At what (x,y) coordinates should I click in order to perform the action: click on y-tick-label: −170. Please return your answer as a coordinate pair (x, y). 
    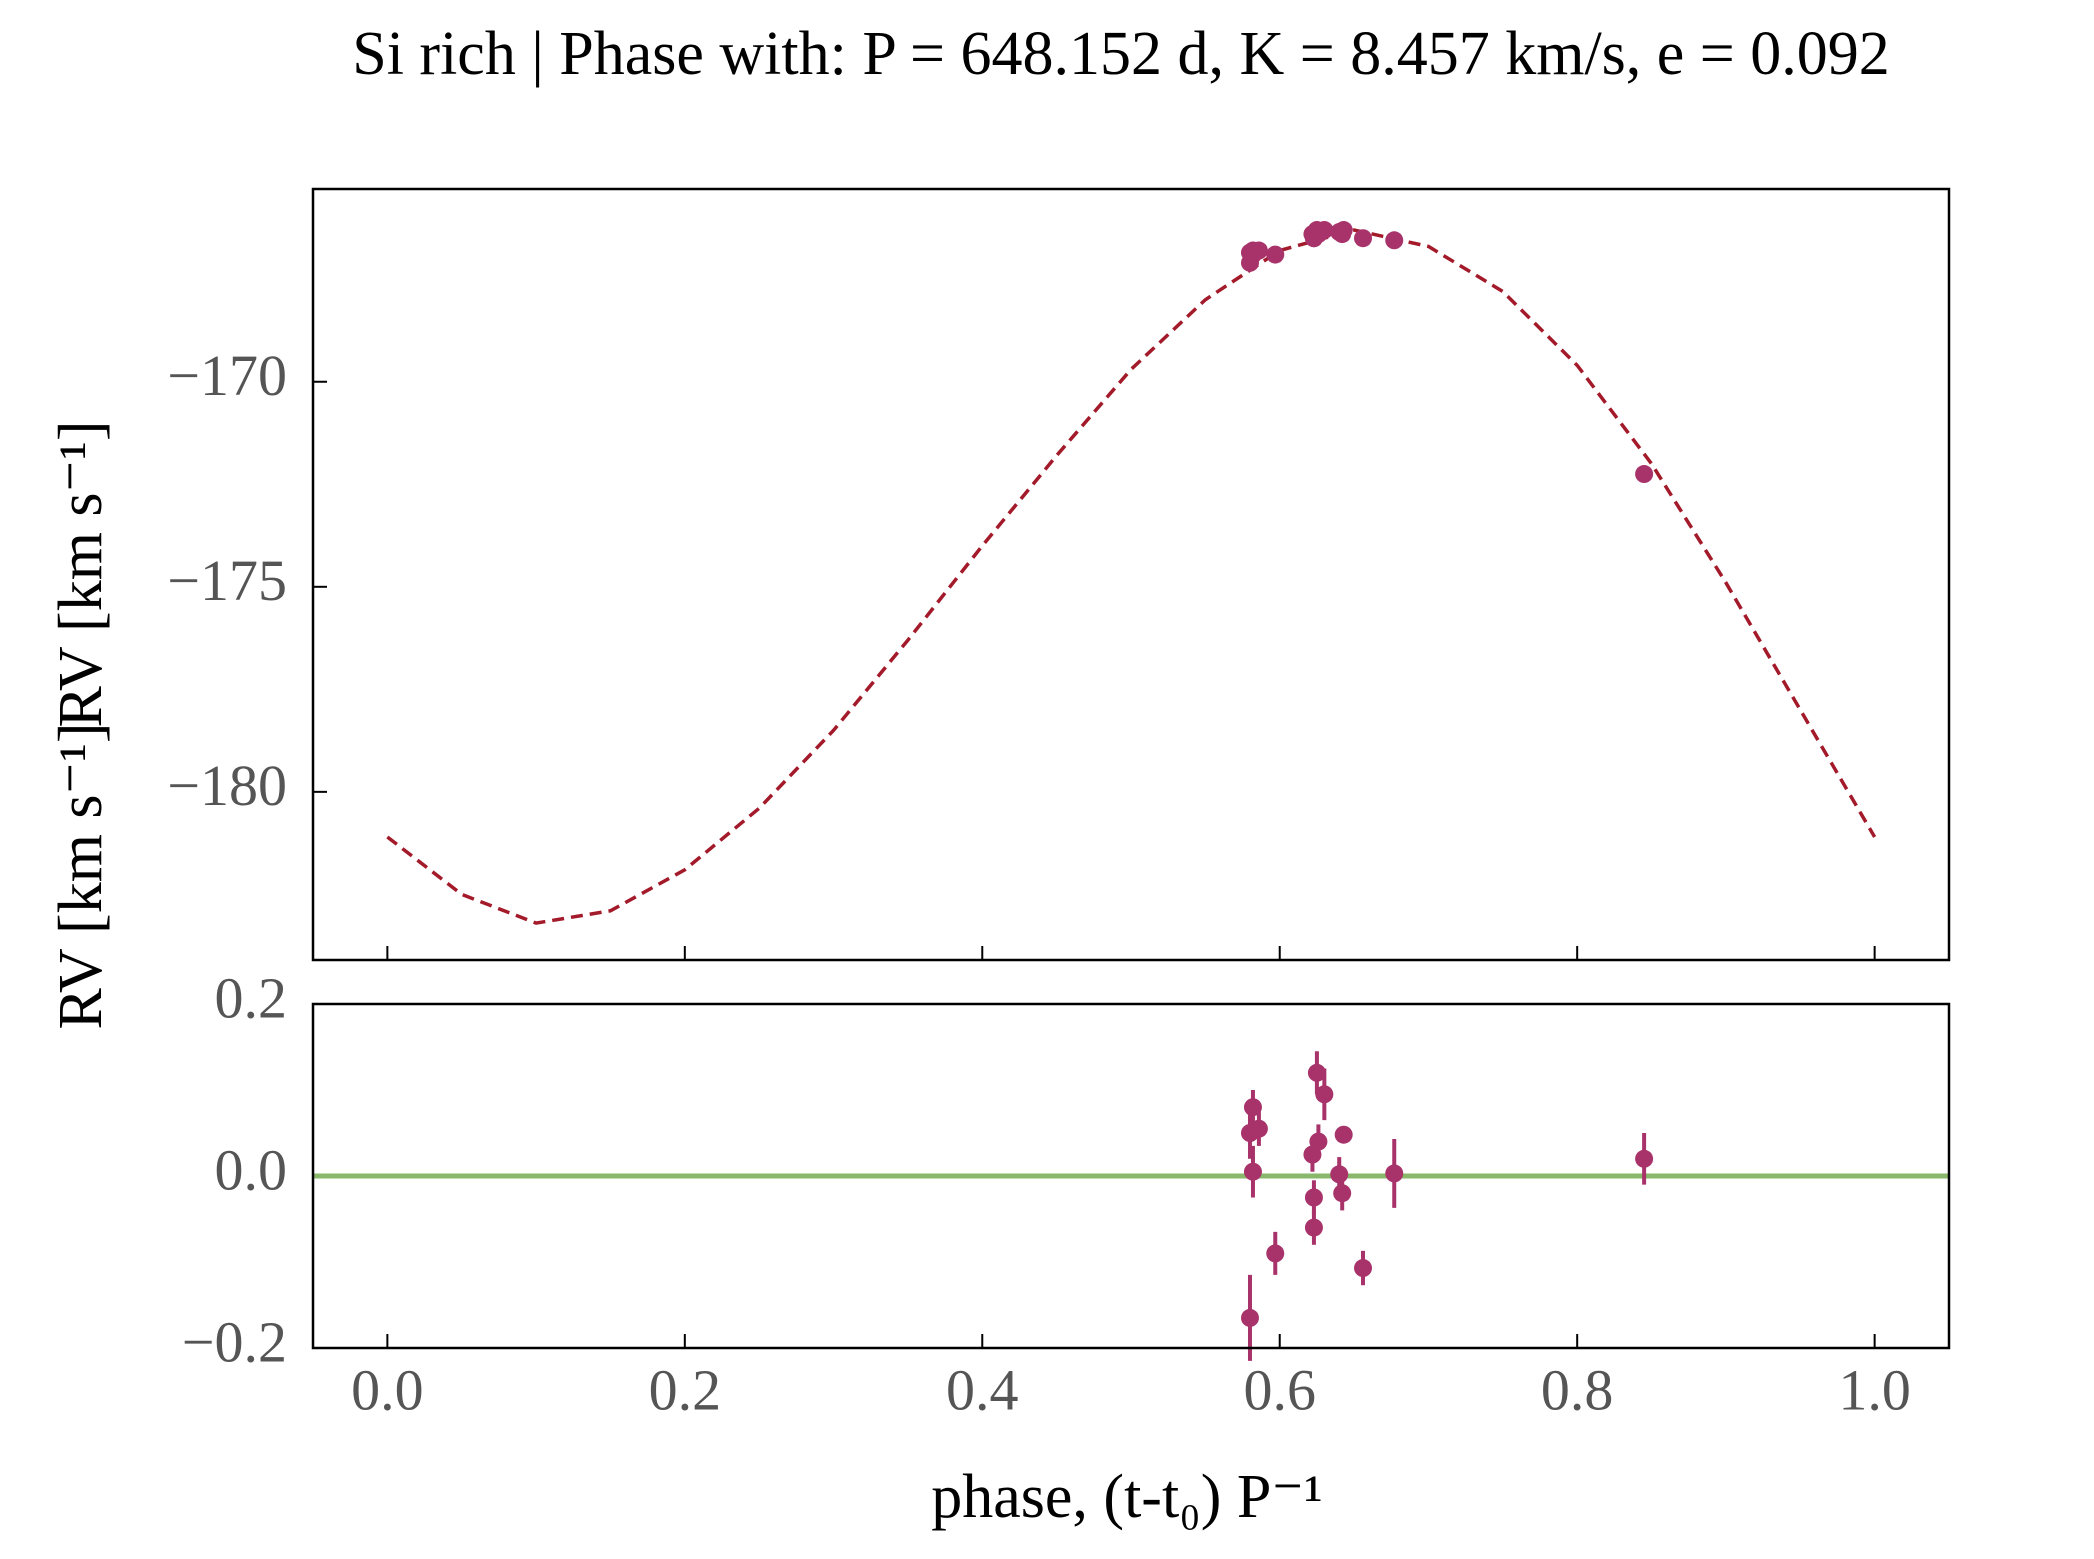
    Looking at the image, I should click on (227, 375).